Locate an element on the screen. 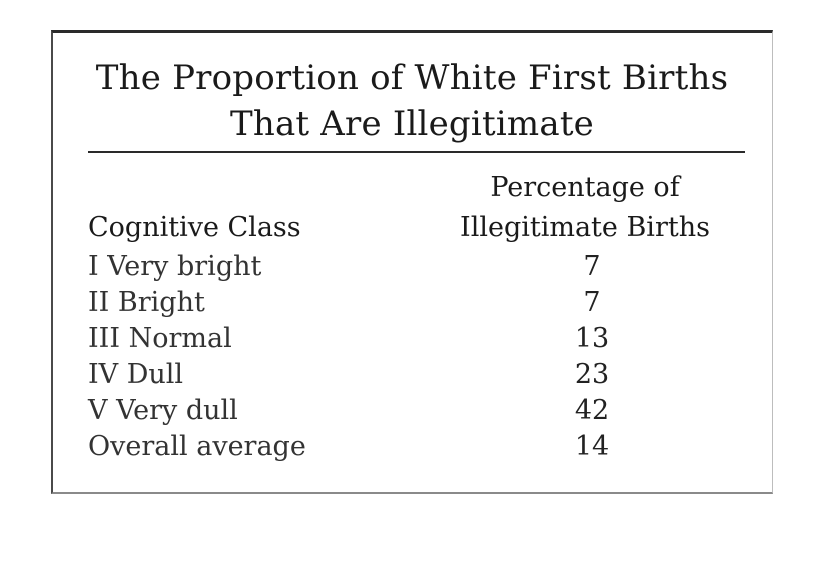 The image size is (826, 564). cognitive-class-cell: I Very bright is located at coordinates (175, 266).